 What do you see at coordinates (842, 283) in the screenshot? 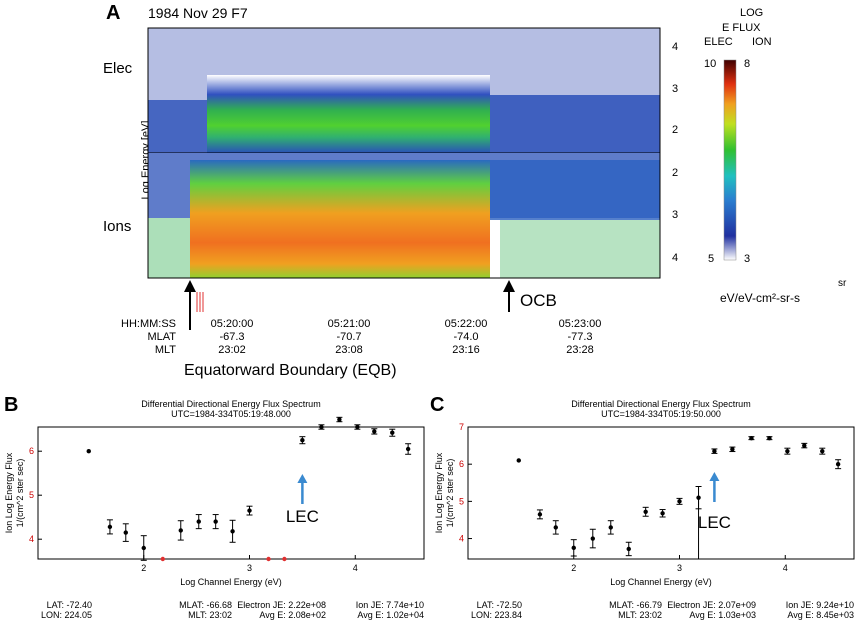
I see `colorbar-sr: sr` at bounding box center [842, 283].